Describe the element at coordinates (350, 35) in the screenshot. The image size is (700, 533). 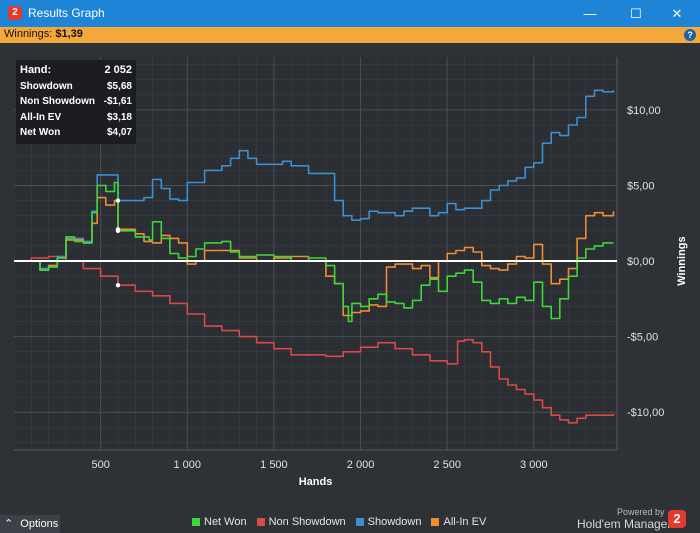
I see `winnings-bar: Winnings: $1,39 ?` at that location.